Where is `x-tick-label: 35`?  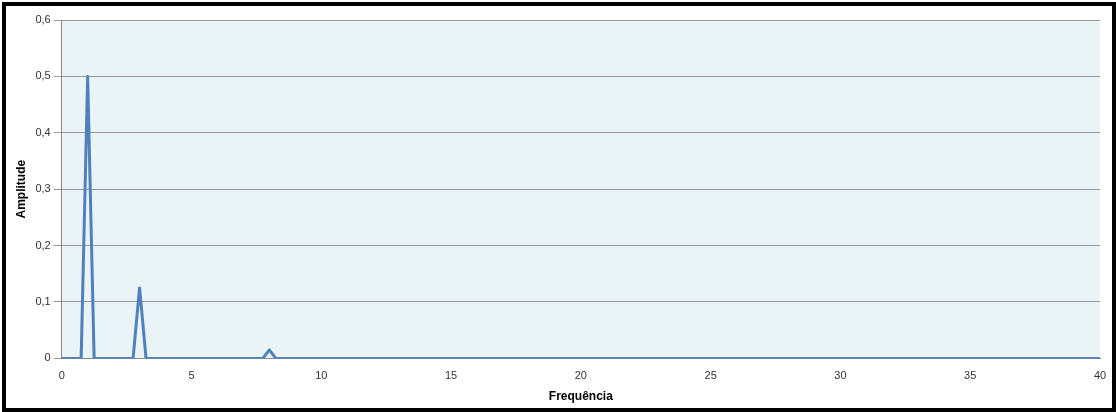
x-tick-label: 35 is located at coordinates (970, 375).